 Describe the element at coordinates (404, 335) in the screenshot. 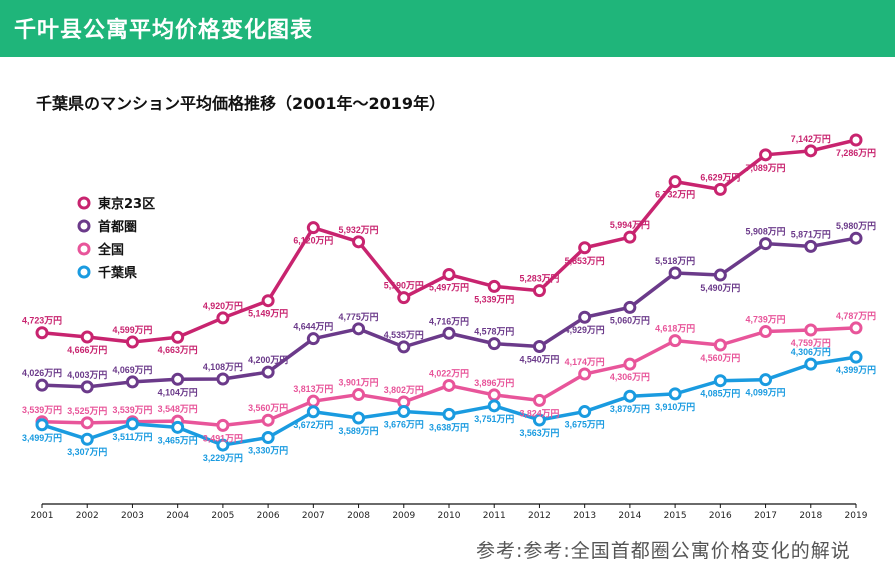

I see `data-label: 4,535万円` at that location.